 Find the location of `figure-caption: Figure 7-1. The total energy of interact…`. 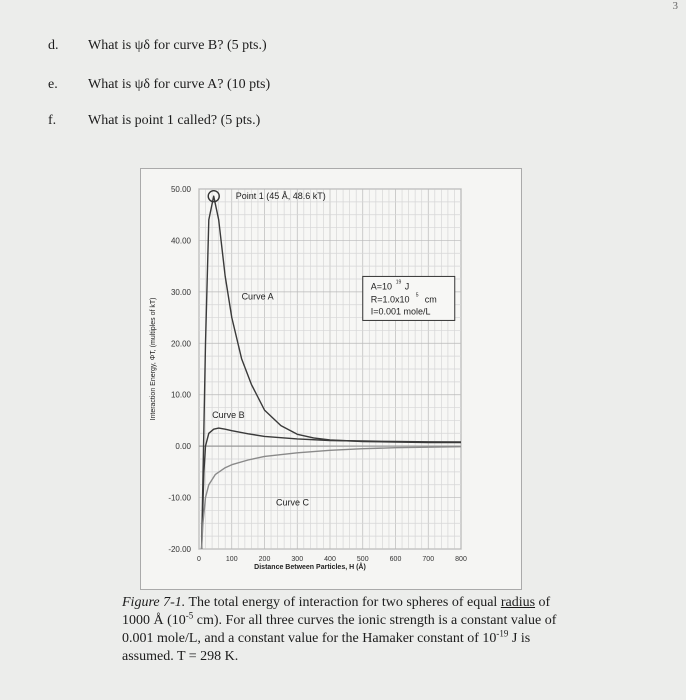

figure-caption: Figure 7-1. The total energy of interact… is located at coordinates (392, 630).